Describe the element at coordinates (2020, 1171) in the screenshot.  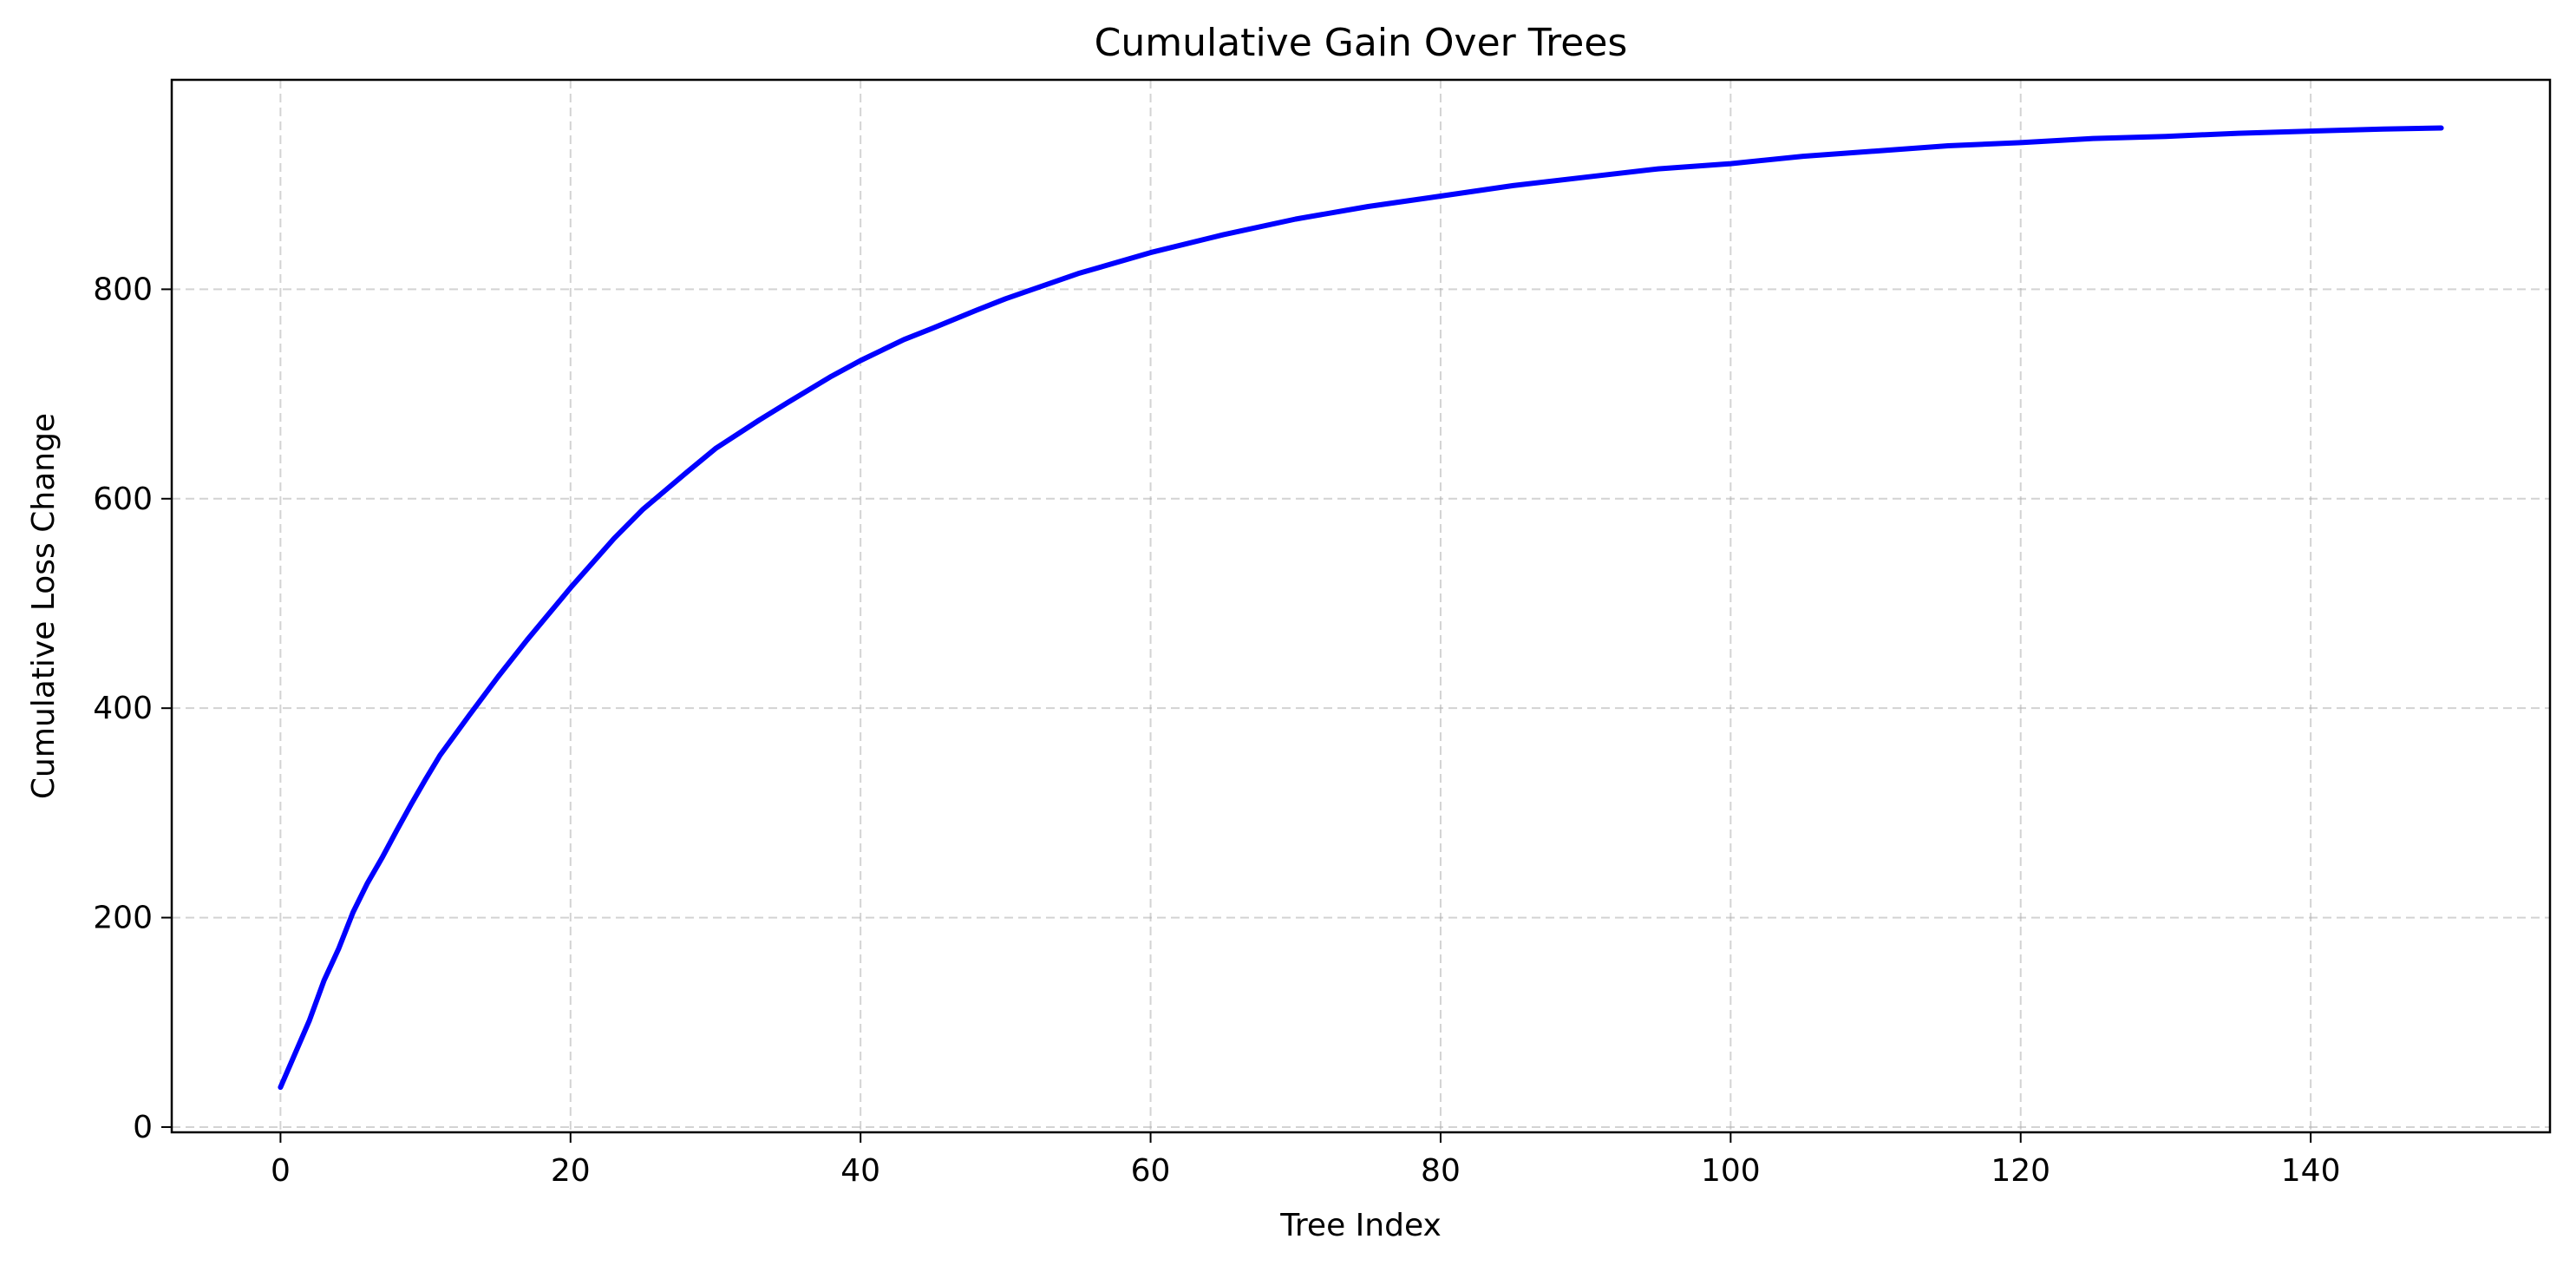
I see `x-tick-label: 120` at that location.